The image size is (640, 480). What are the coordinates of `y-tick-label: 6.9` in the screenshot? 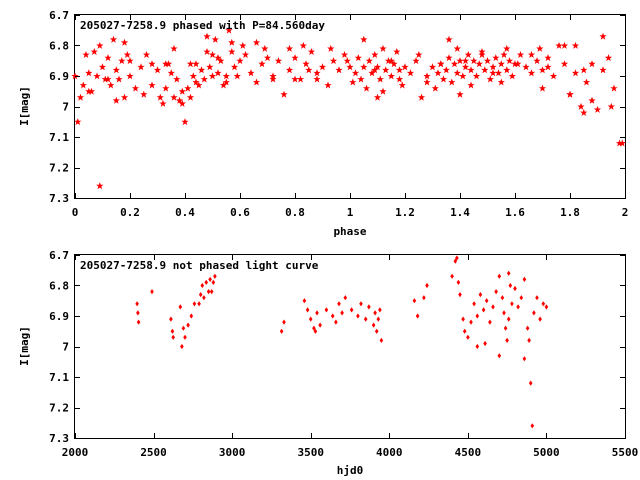 It's located at (59, 76).